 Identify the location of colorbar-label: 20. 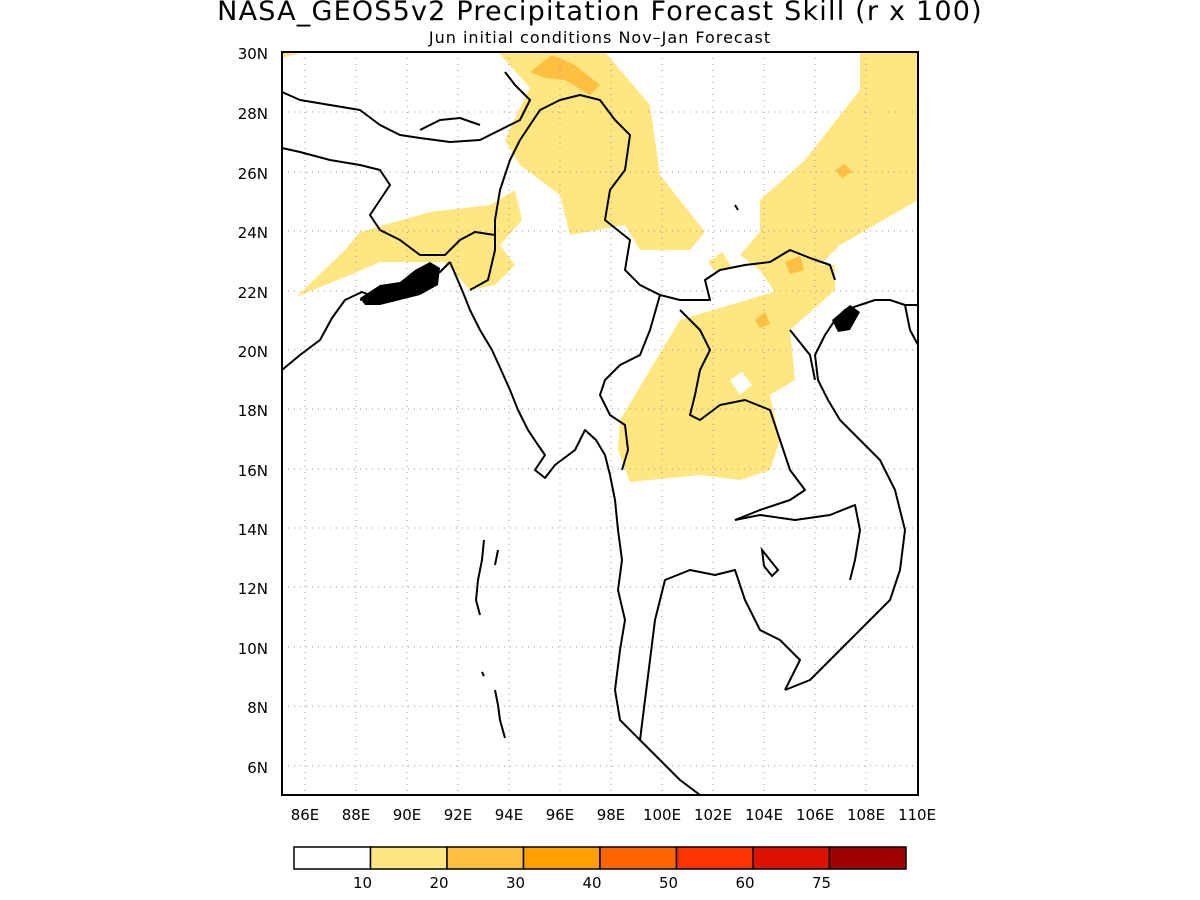
(438, 883).